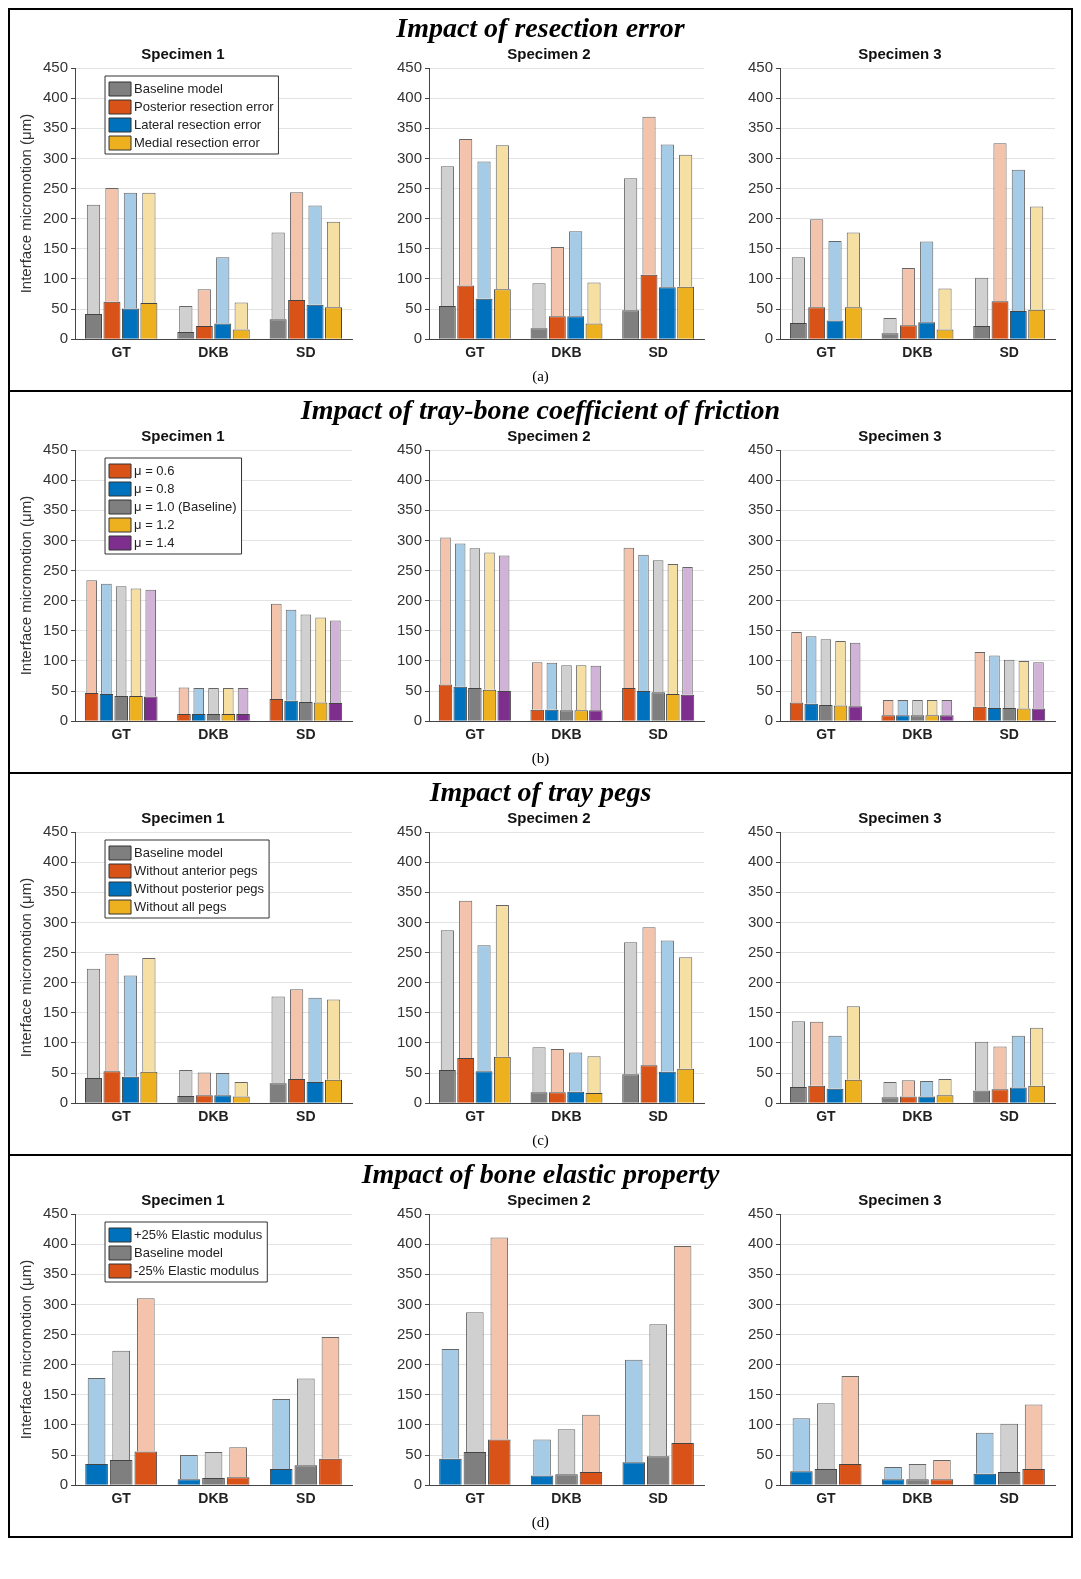 This screenshot has width=1081, height=1579. Describe the element at coordinates (197, 142) in the screenshot. I see `legend-label: Medial resection error` at that location.